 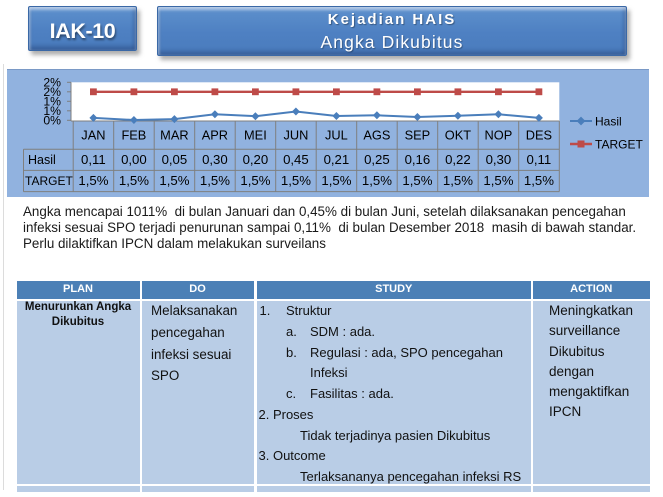 I want to click on svg-text: MEI, so click(x=255, y=135).